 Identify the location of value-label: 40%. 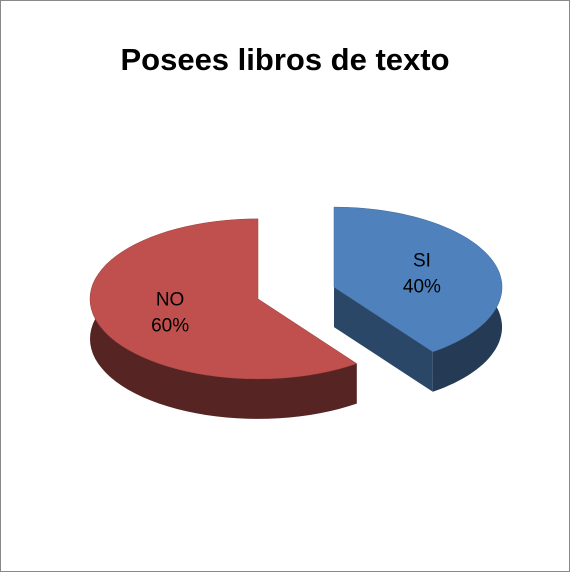
(422, 287).